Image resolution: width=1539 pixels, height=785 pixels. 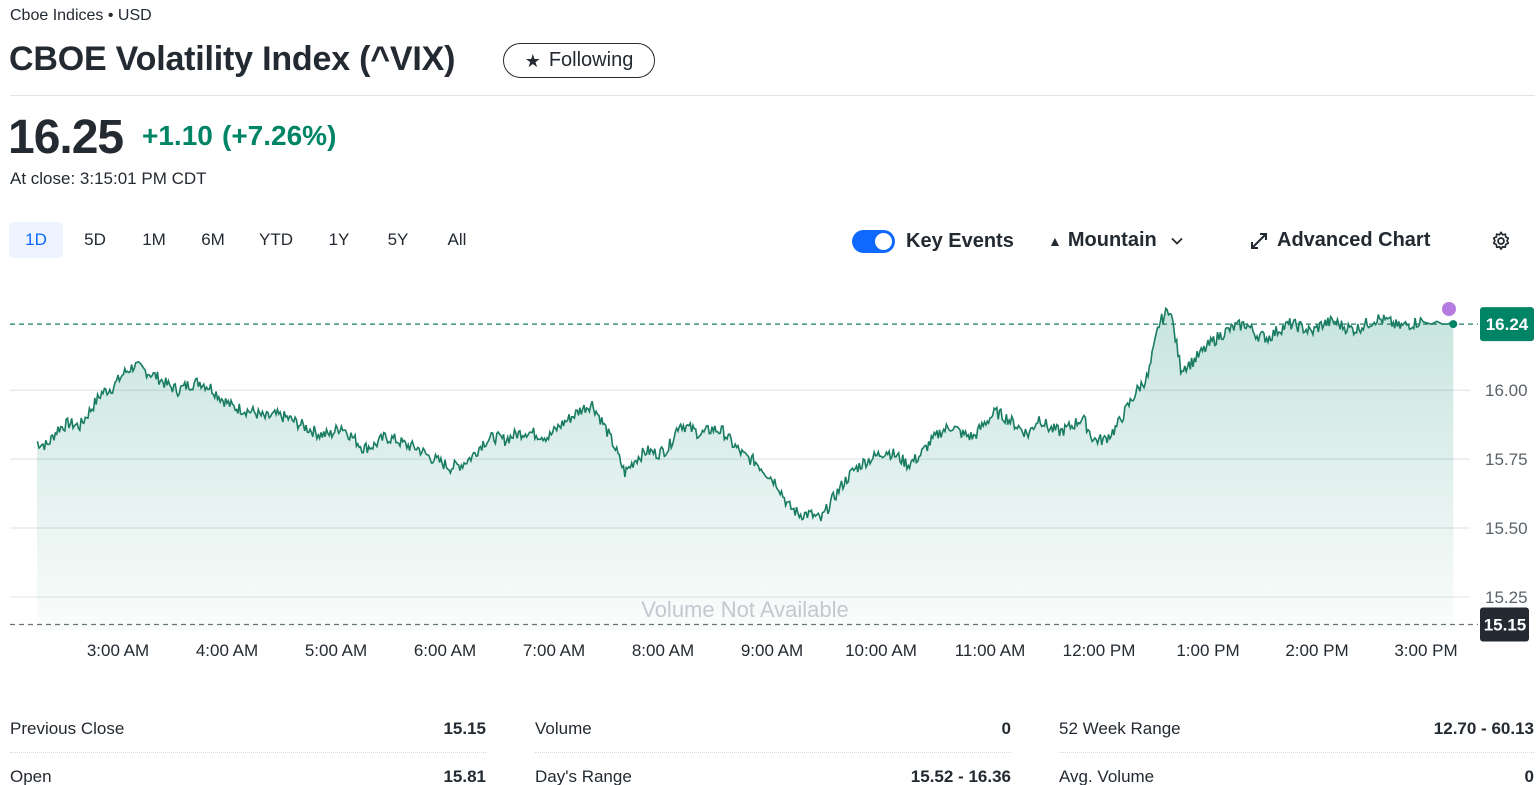 What do you see at coordinates (1483, 728) in the screenshot?
I see `stat-value: 12.70 - 60.13` at bounding box center [1483, 728].